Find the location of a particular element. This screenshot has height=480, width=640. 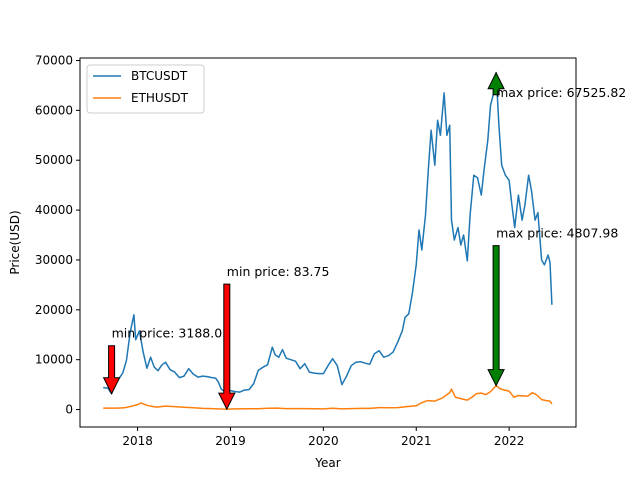

y-tick-label: 50000 is located at coordinates (54, 160).